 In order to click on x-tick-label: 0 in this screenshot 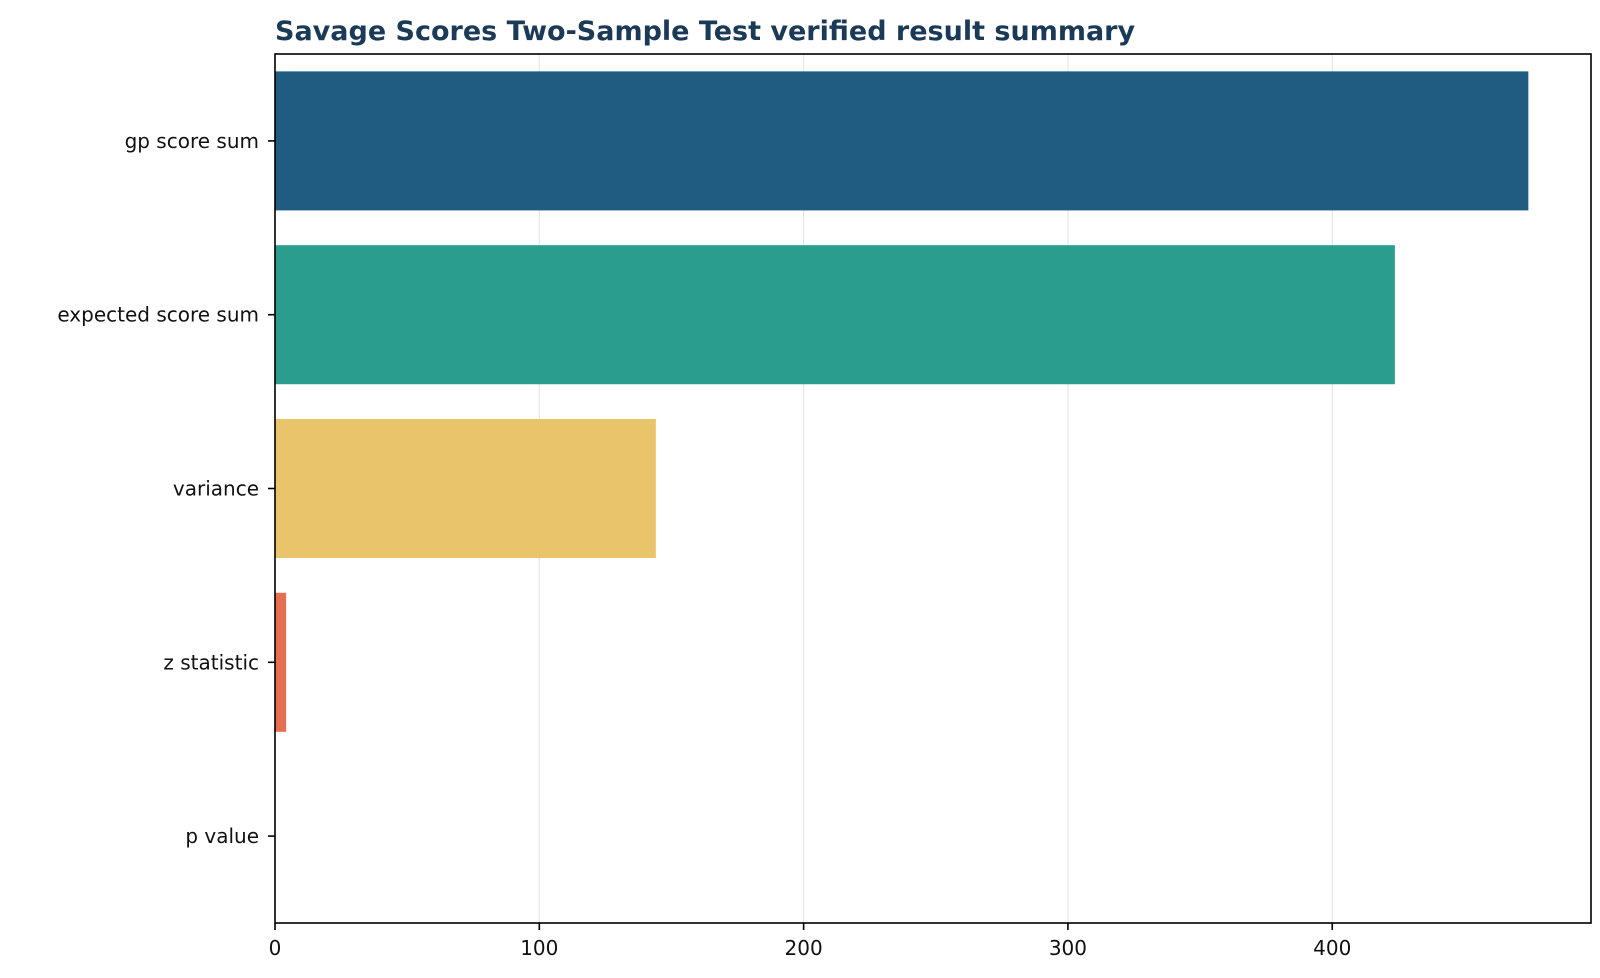, I will do `click(275, 948)`.